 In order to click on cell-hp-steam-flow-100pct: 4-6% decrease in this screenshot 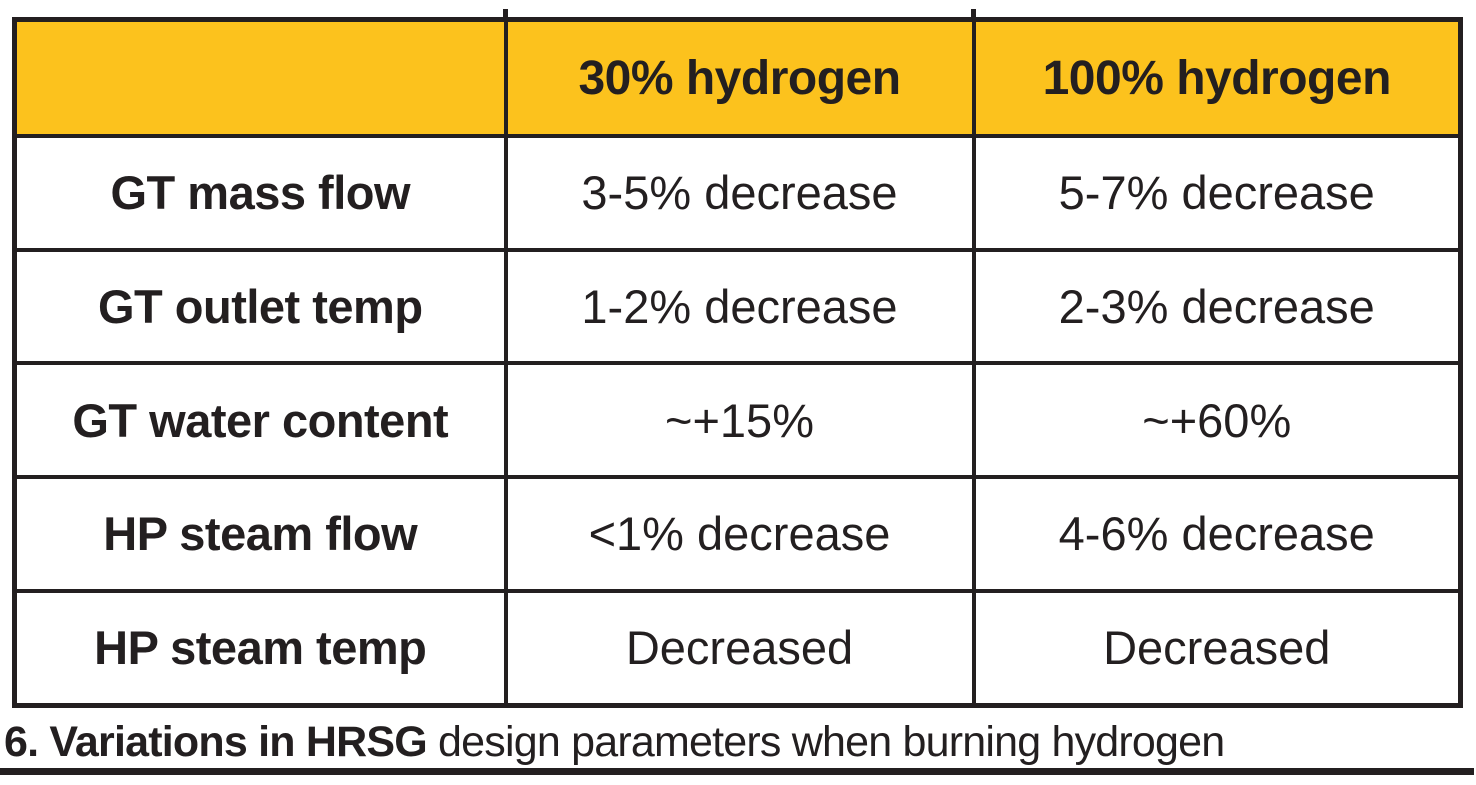, I will do `click(1217, 534)`.